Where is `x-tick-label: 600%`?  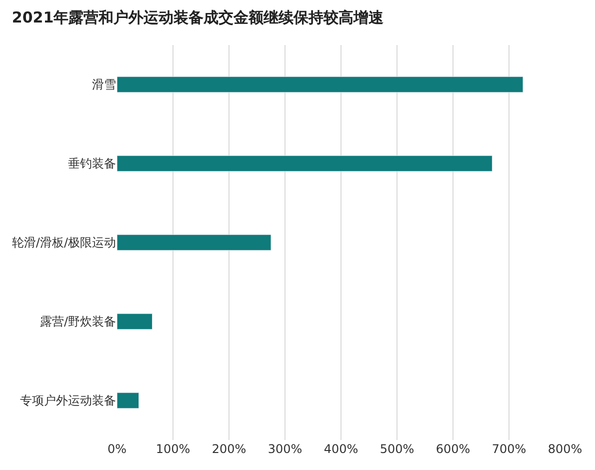
x-tick-label: 600% is located at coordinates (453, 449).